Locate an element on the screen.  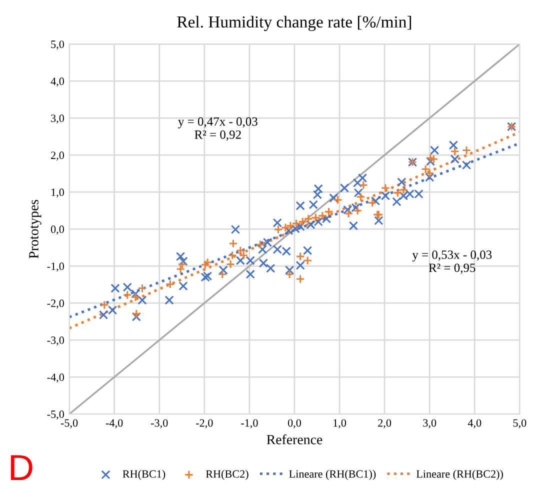
x-tick-label: 0,0 is located at coordinates (295, 423).